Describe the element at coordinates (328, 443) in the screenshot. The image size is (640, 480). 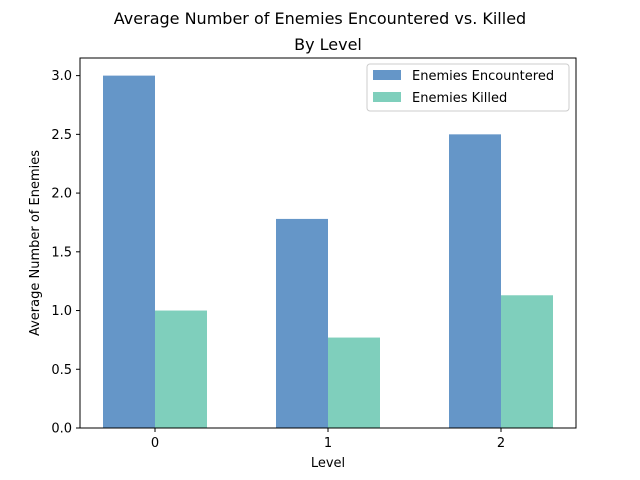
I see `x-tick-label: 1` at that location.